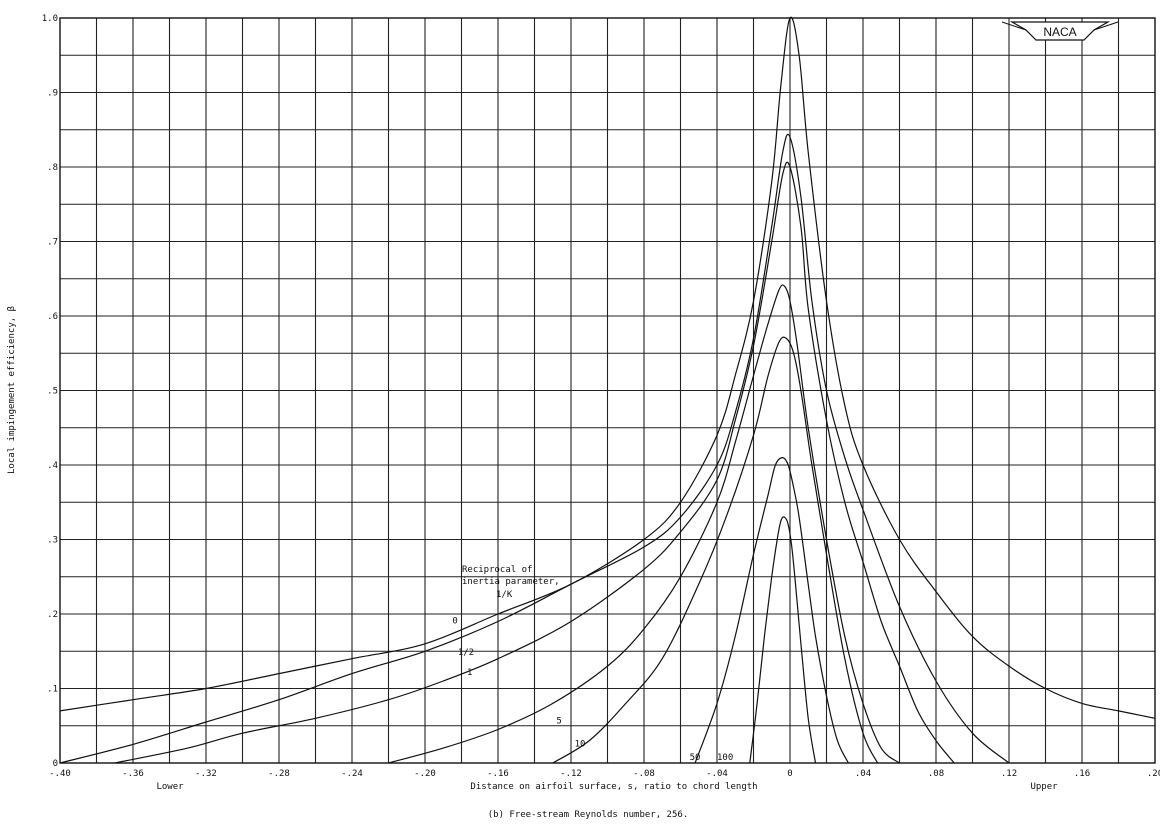 Image resolution: width=1160 pixels, height=827 pixels. Describe the element at coordinates (695, 758) in the screenshot. I see `curve-label: 50` at that location.